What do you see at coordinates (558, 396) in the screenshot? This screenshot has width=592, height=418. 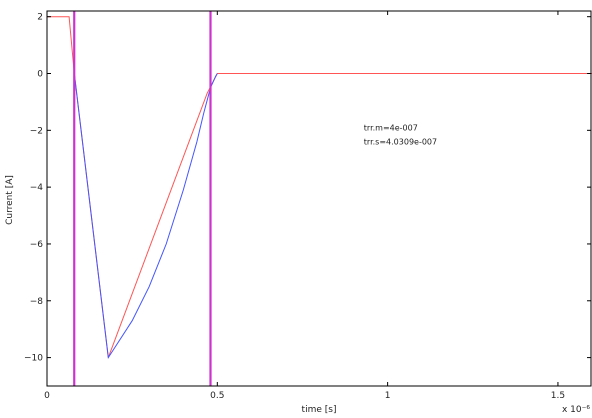 I see `x-tick-label: 1.5` at bounding box center [558, 396].